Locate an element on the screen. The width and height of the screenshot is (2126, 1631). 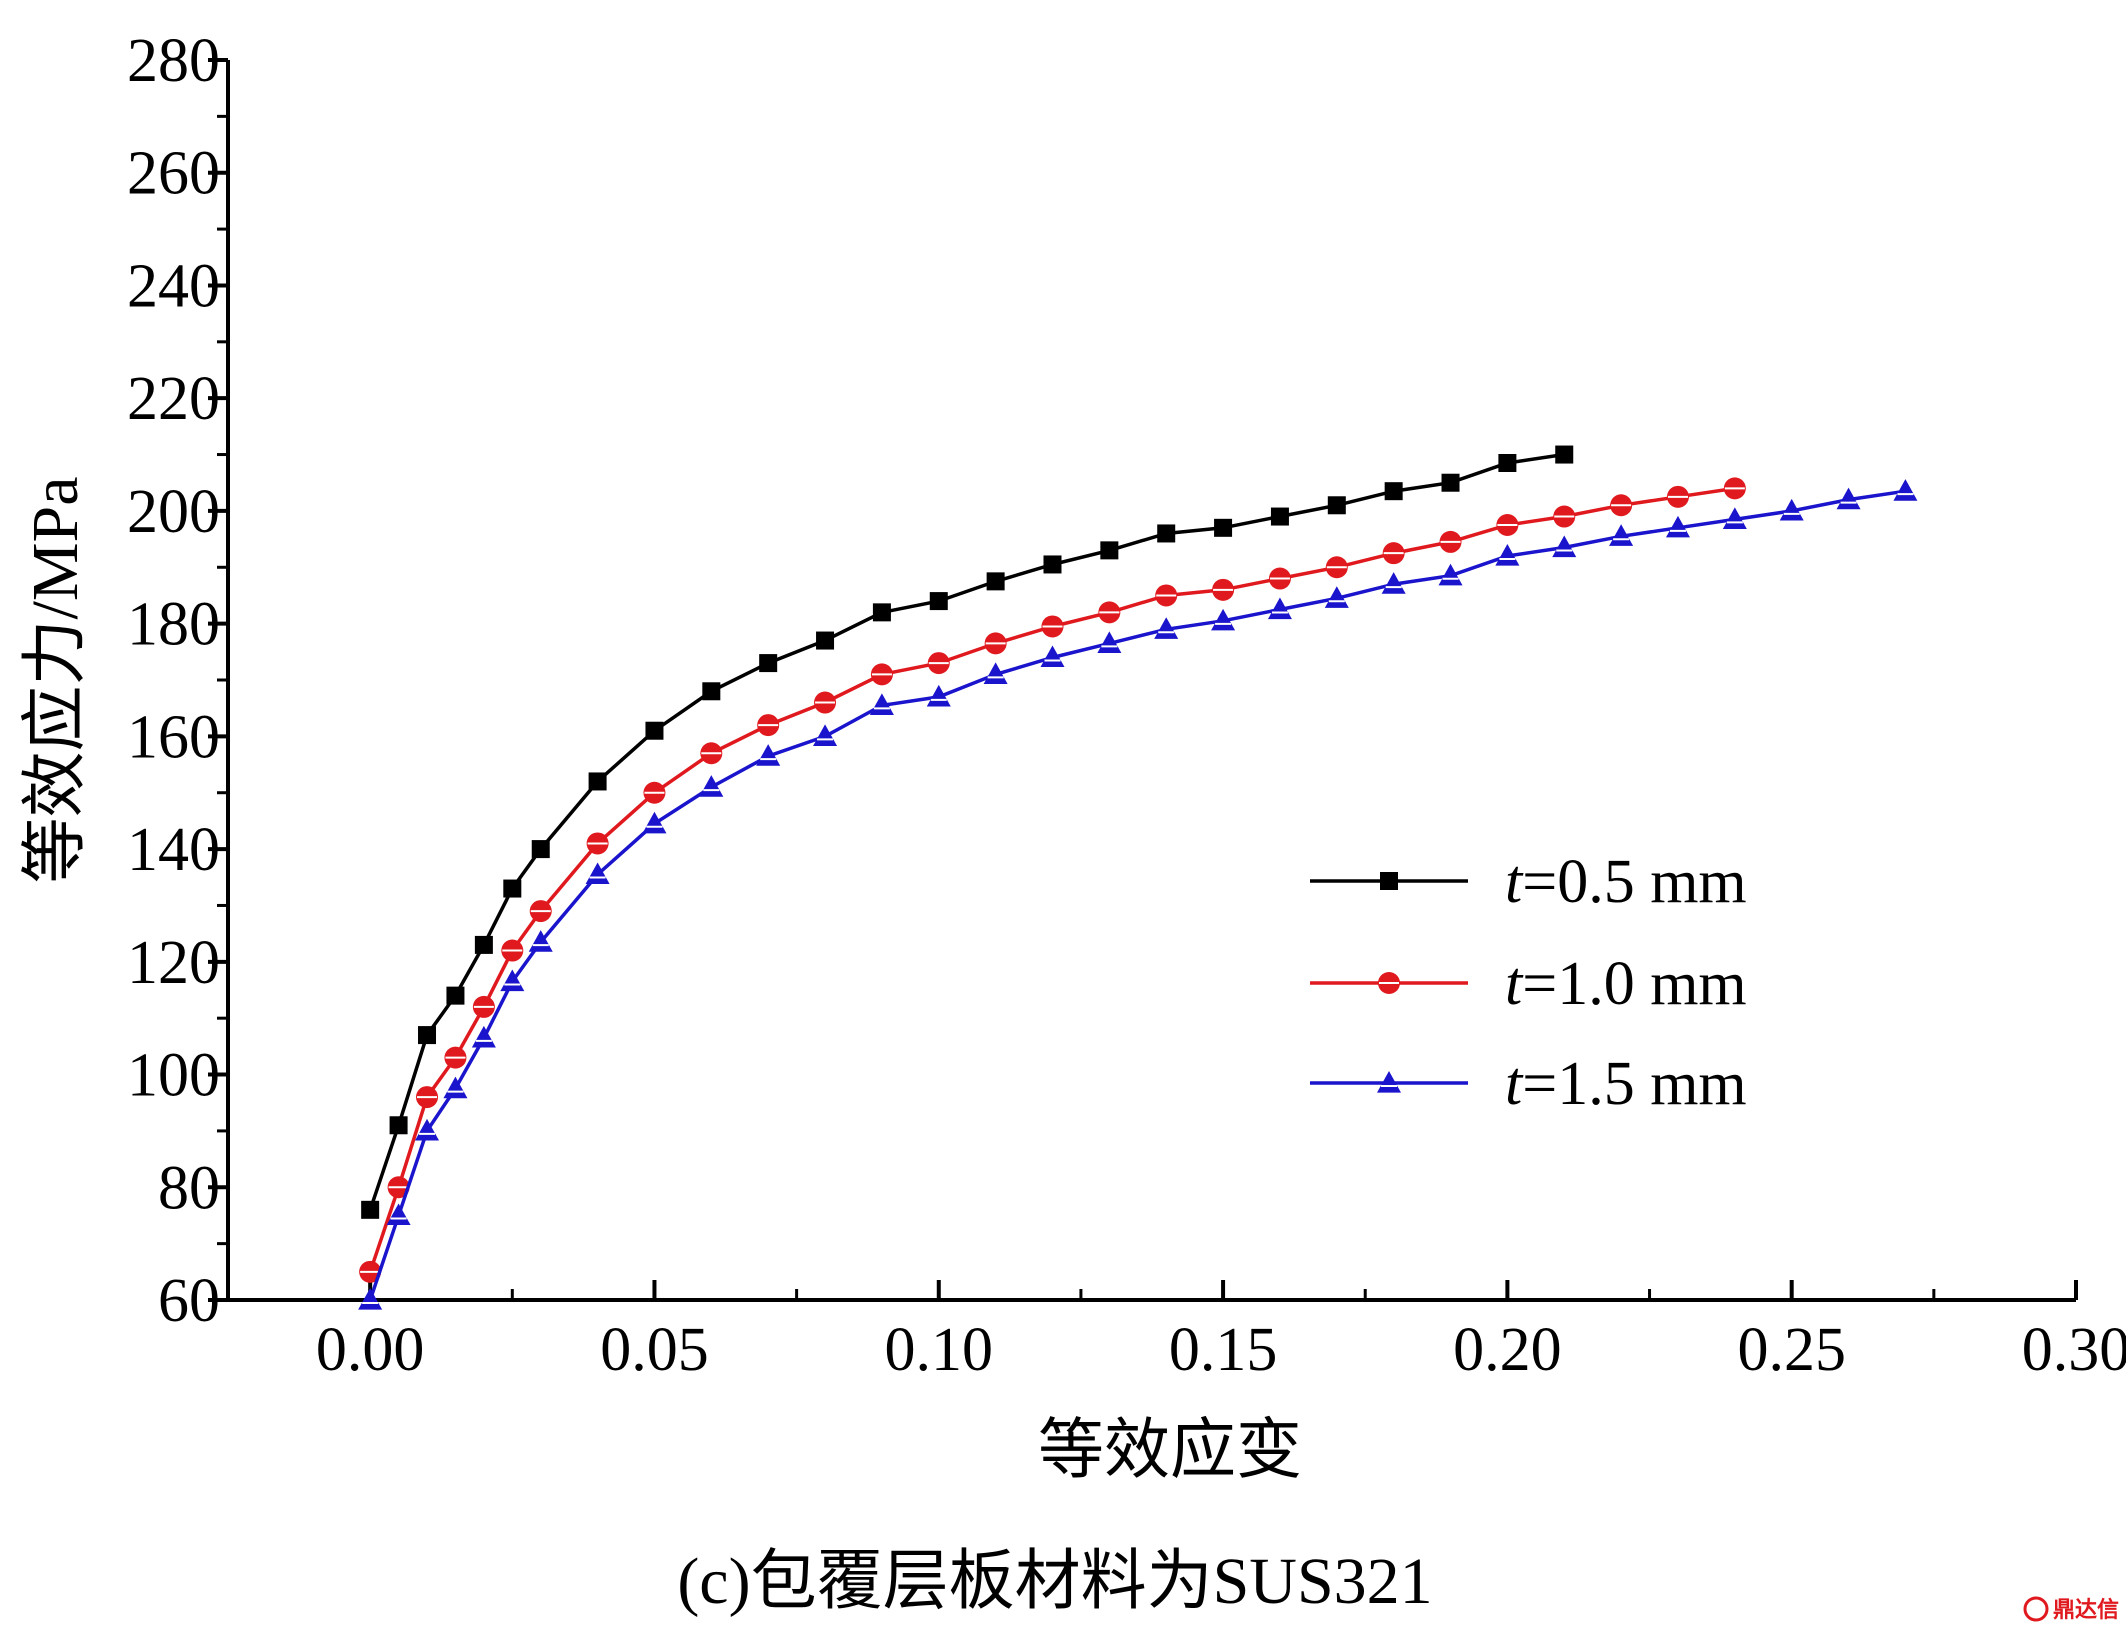
y-tick-label: 160 is located at coordinates (173, 737).